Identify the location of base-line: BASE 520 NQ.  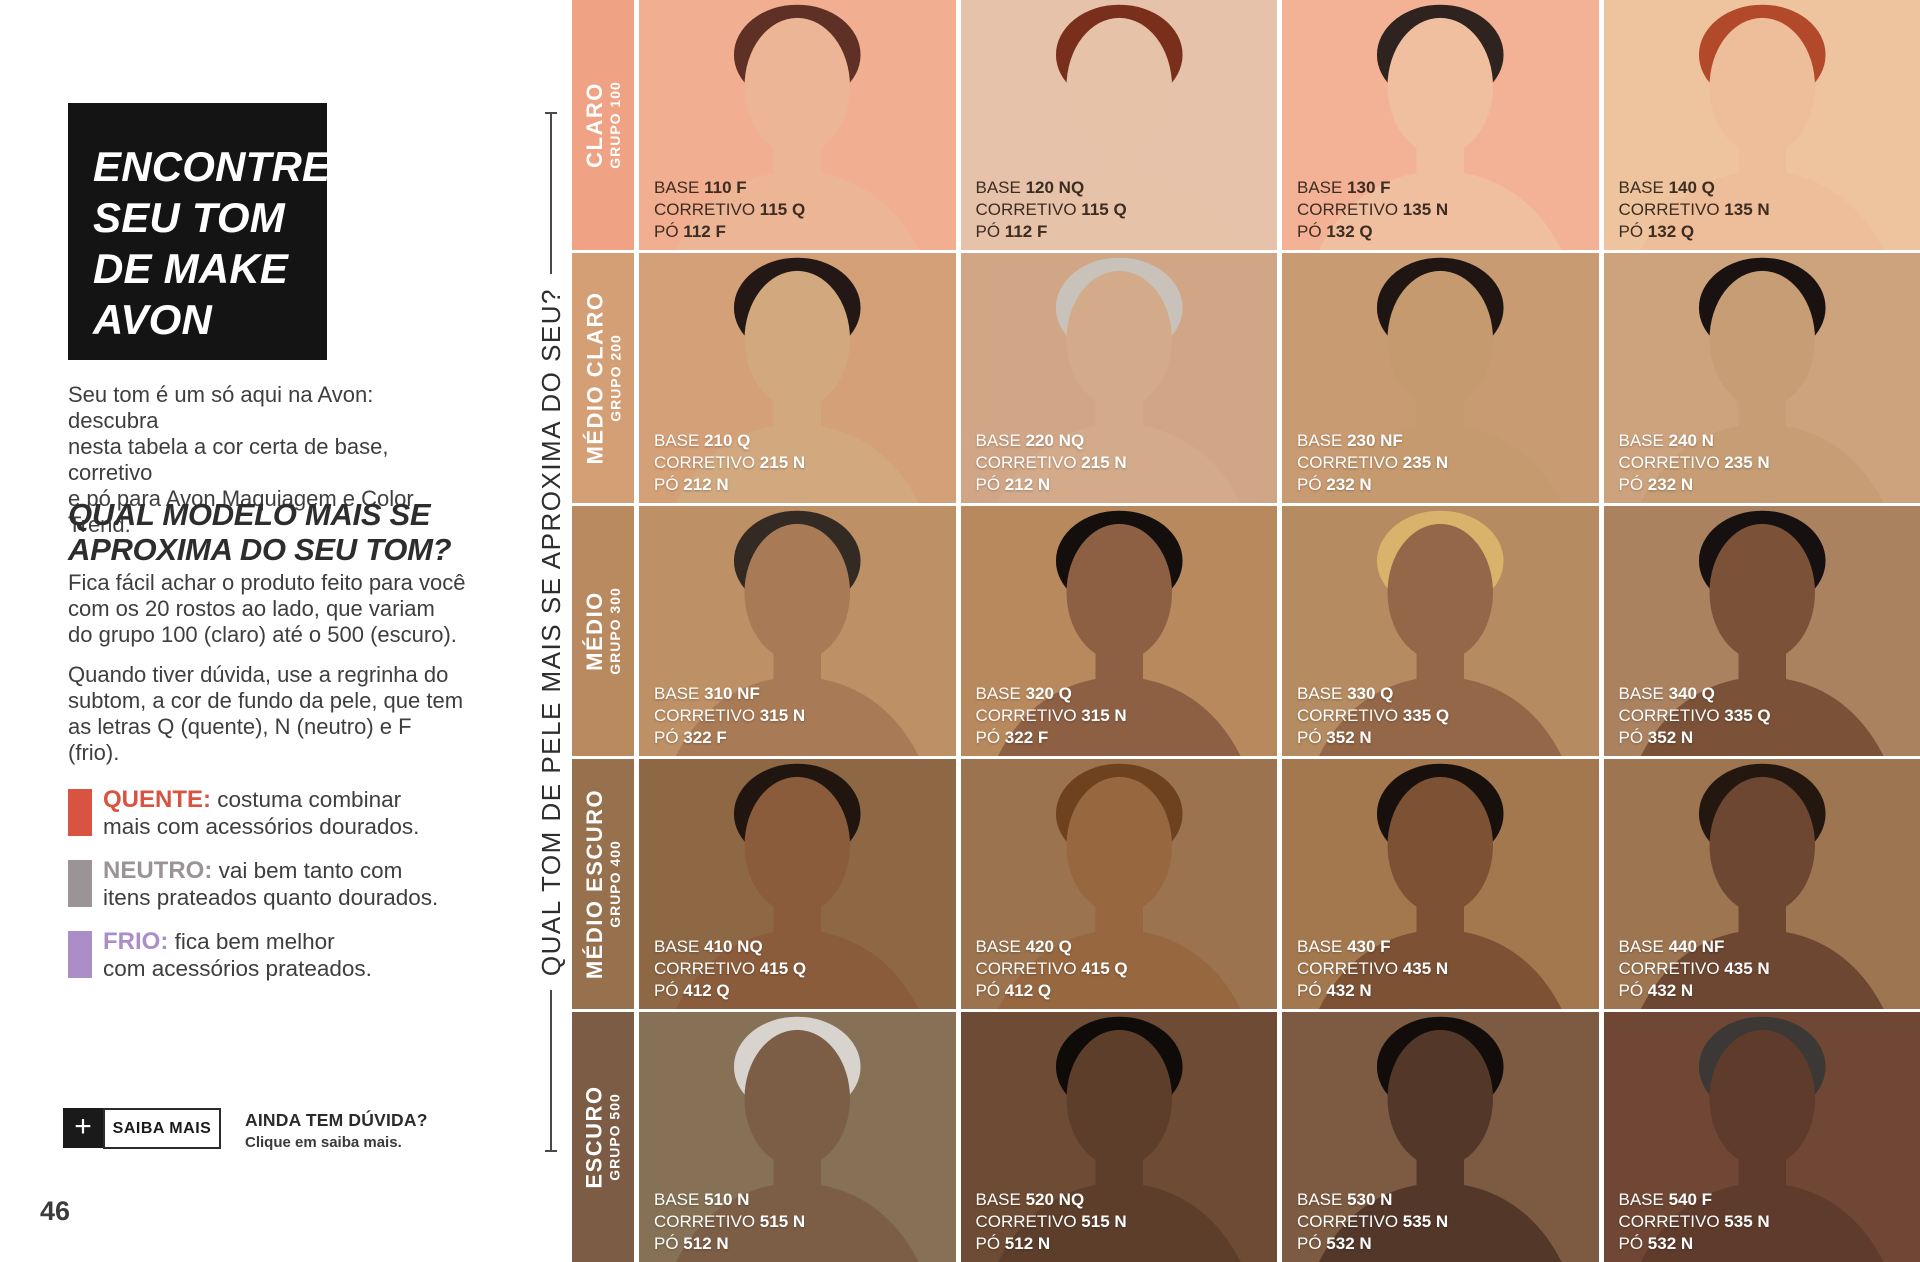
(1030, 1199).